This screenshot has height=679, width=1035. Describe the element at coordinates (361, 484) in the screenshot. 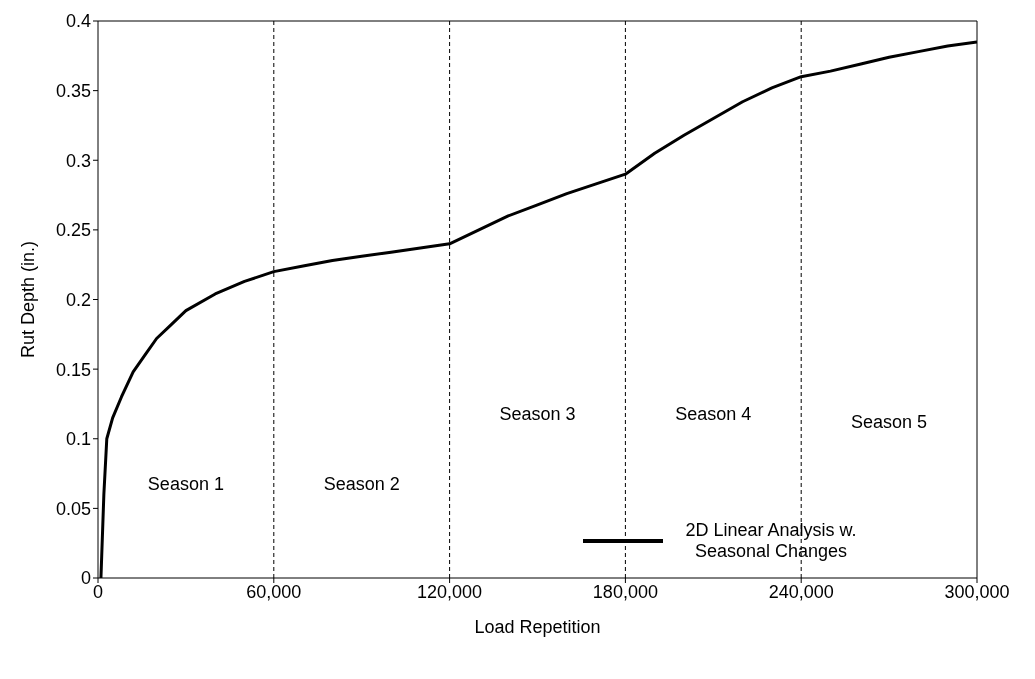

I see `annotation: Season 2` at that location.